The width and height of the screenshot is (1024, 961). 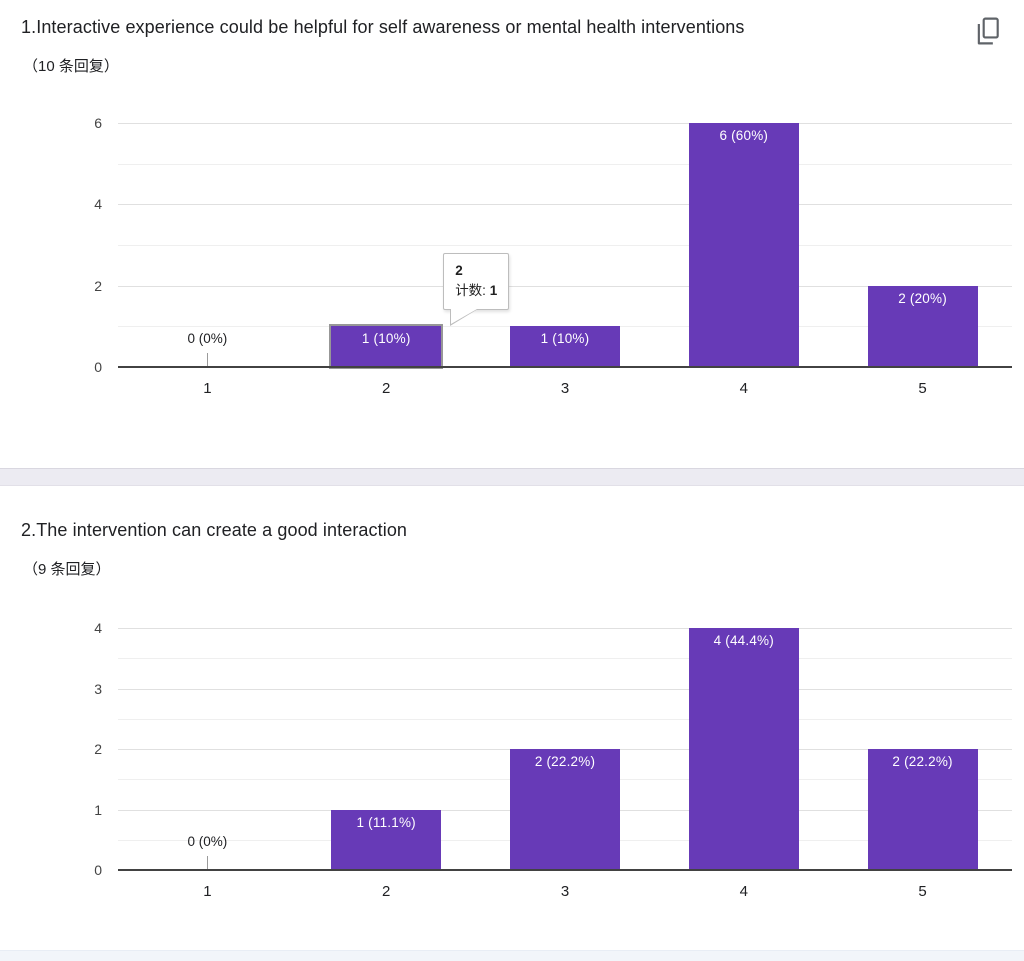 I want to click on bar-column-5: 2 (22.2%), so click(x=922, y=749).